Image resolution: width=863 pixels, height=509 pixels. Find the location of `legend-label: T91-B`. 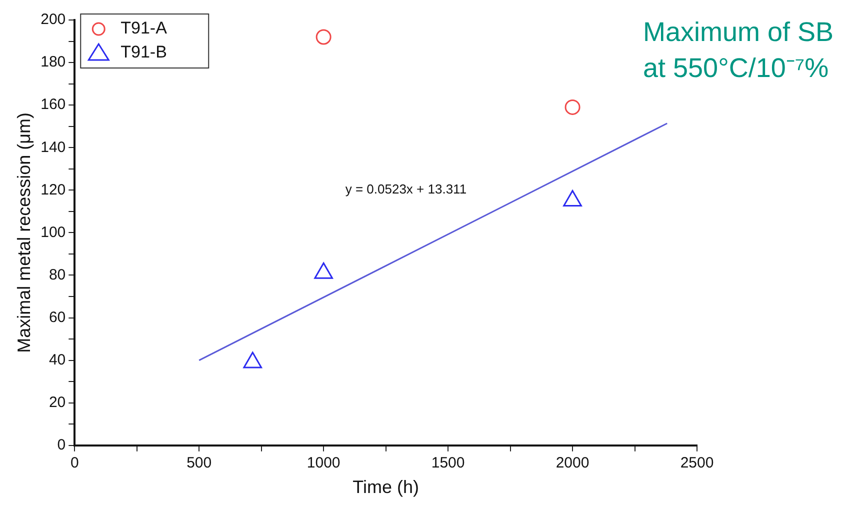

legend-label: T91-B is located at coordinates (143, 52).